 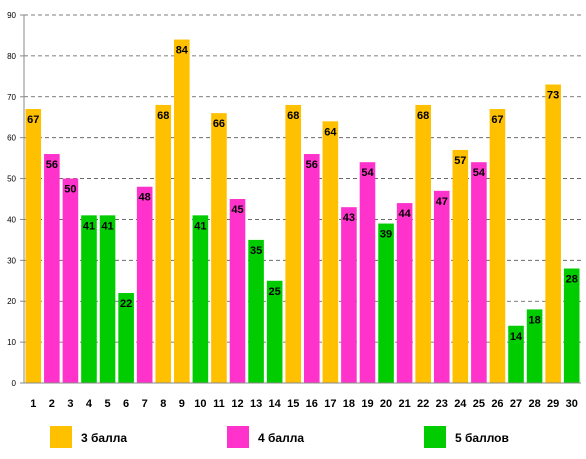 I want to click on x-tick-label: 19, so click(x=367, y=404).